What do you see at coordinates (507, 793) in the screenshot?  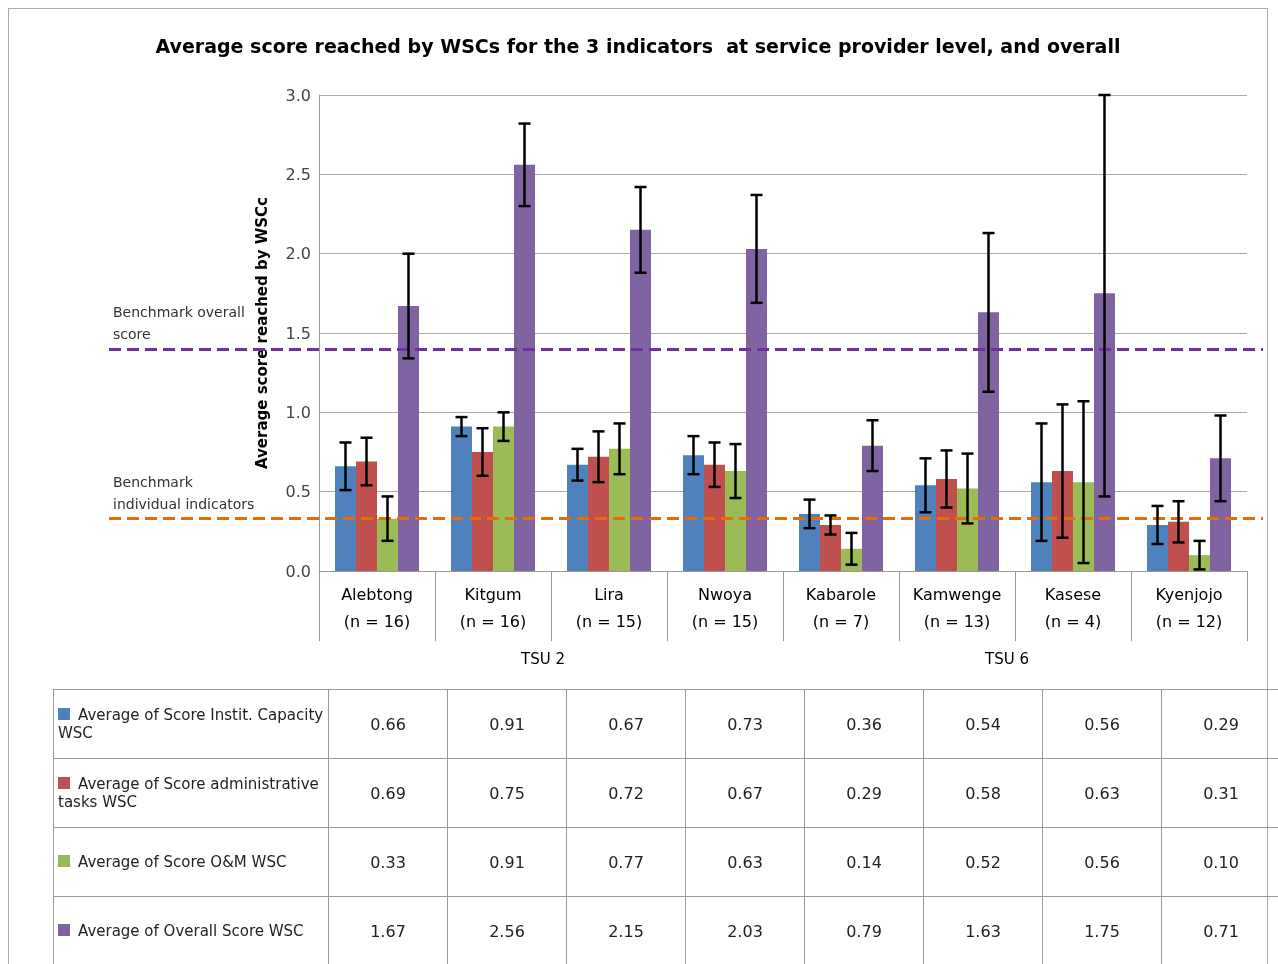 I see `data-label: 0.75` at bounding box center [507, 793].